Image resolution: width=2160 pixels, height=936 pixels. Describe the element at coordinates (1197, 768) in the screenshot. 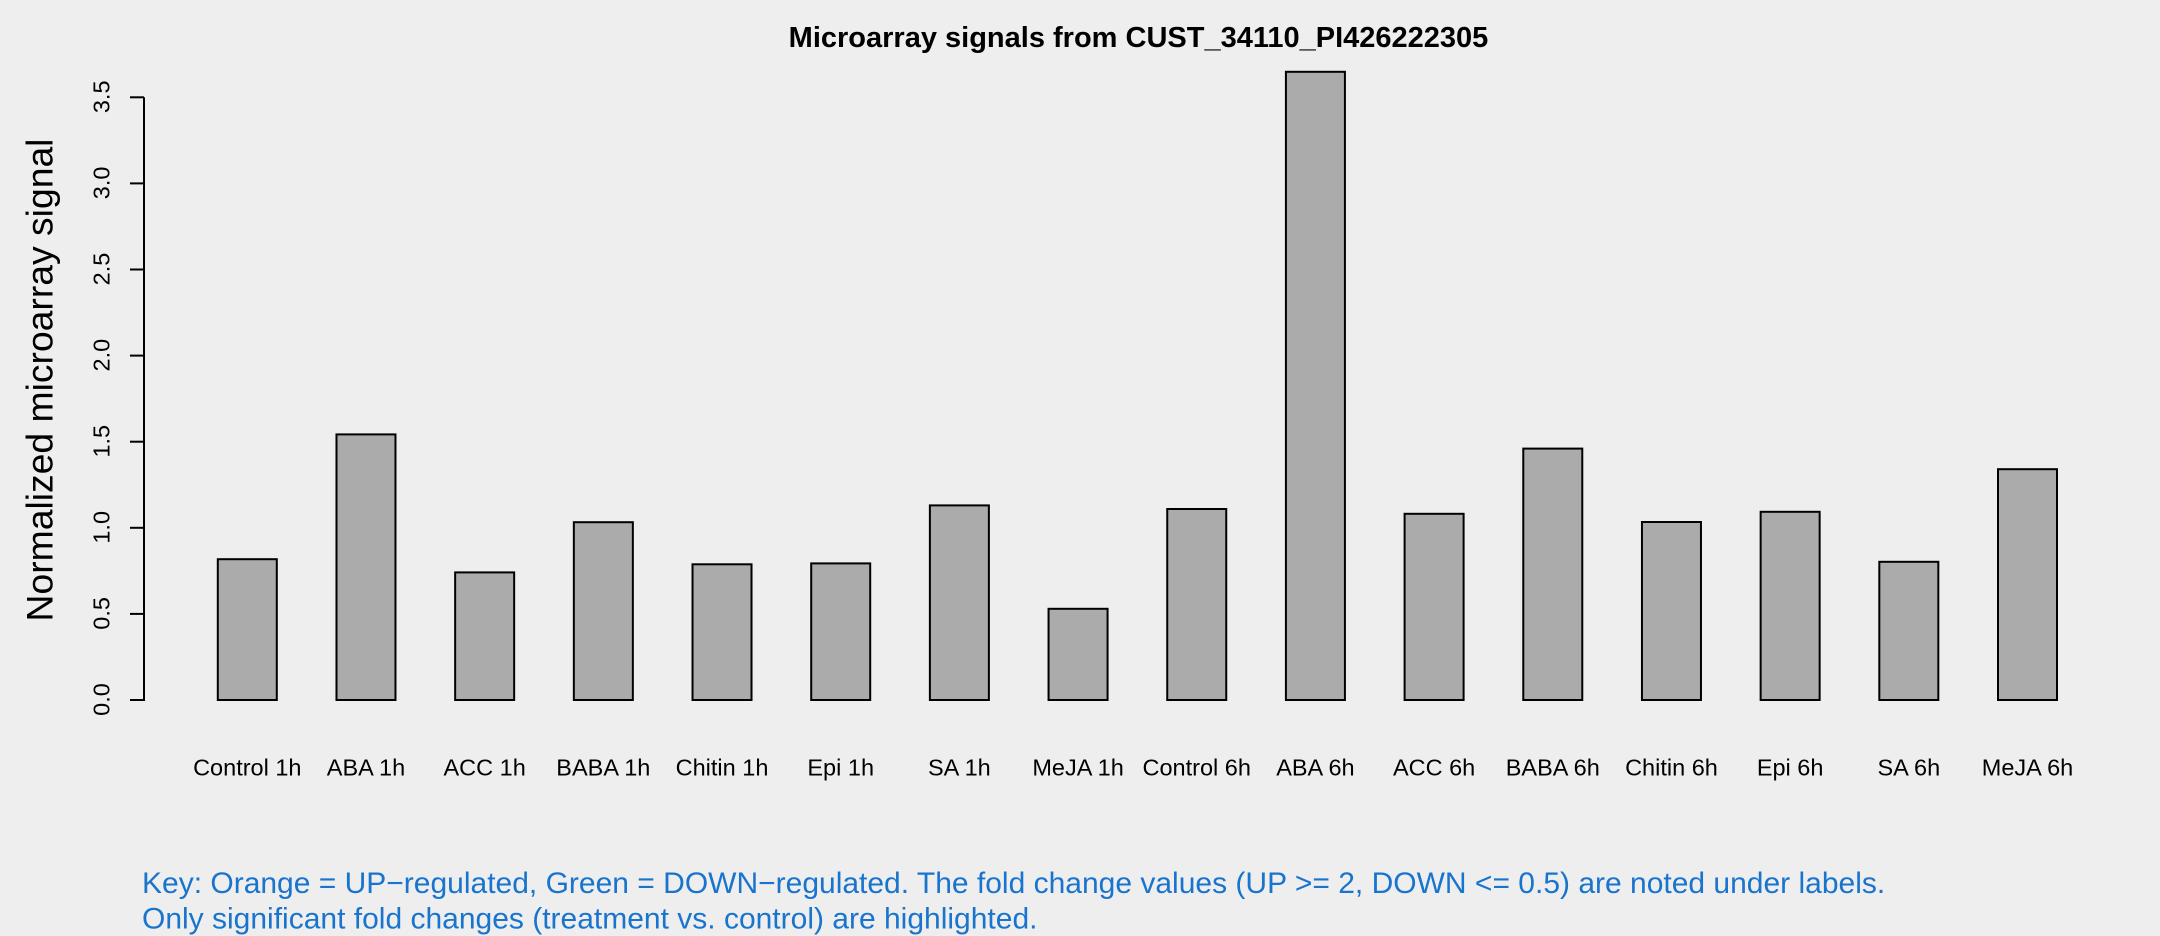

I see `svg-text: Control 6h` at that location.